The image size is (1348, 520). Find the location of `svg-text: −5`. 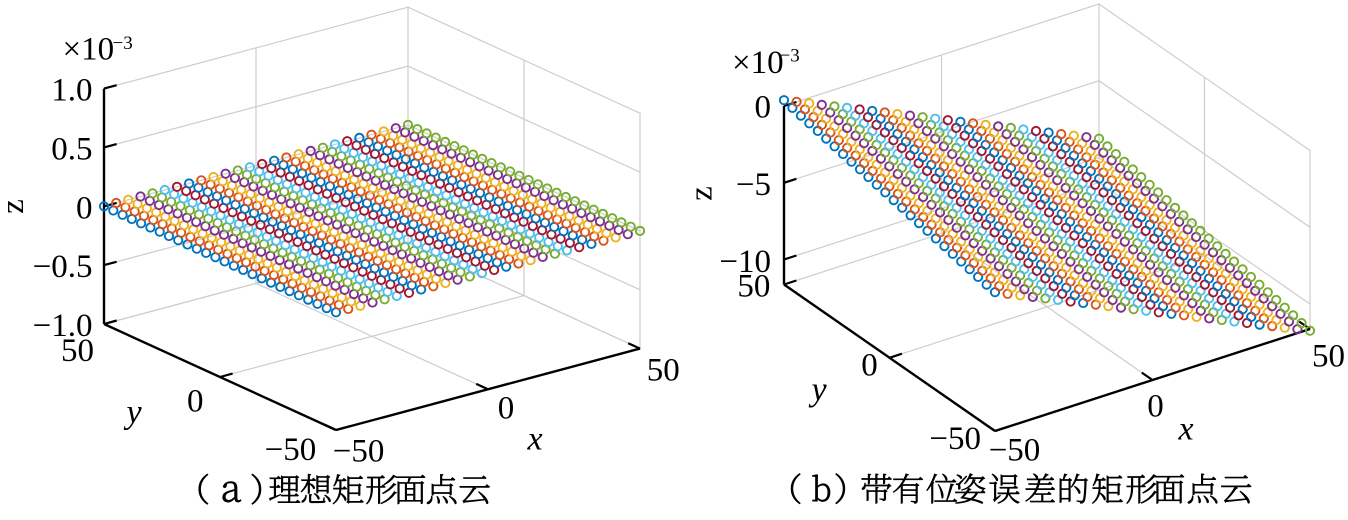

svg-text: −5 is located at coordinates (753, 185).